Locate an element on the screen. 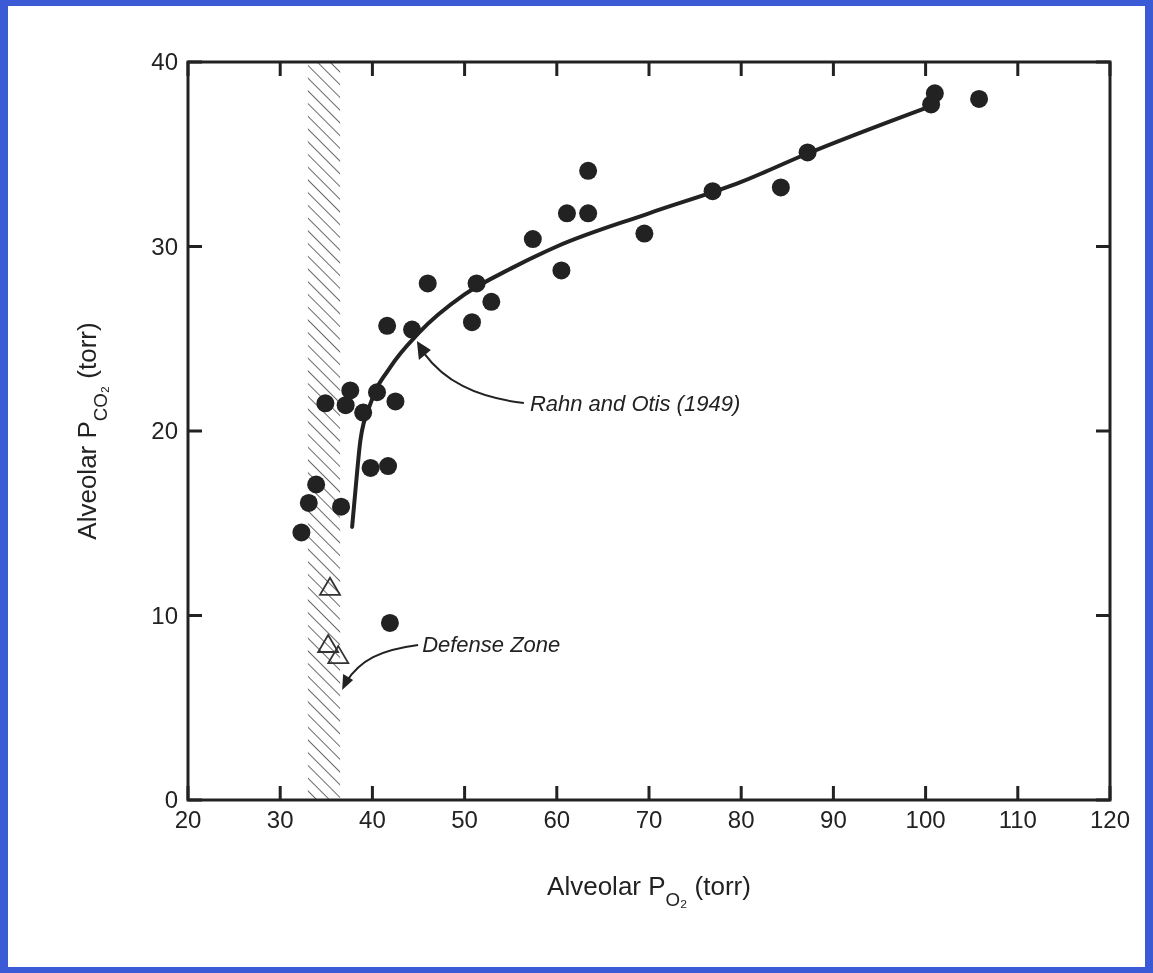 The width and height of the screenshot is (1153, 973). x-tick-label: 40 is located at coordinates (372, 819).